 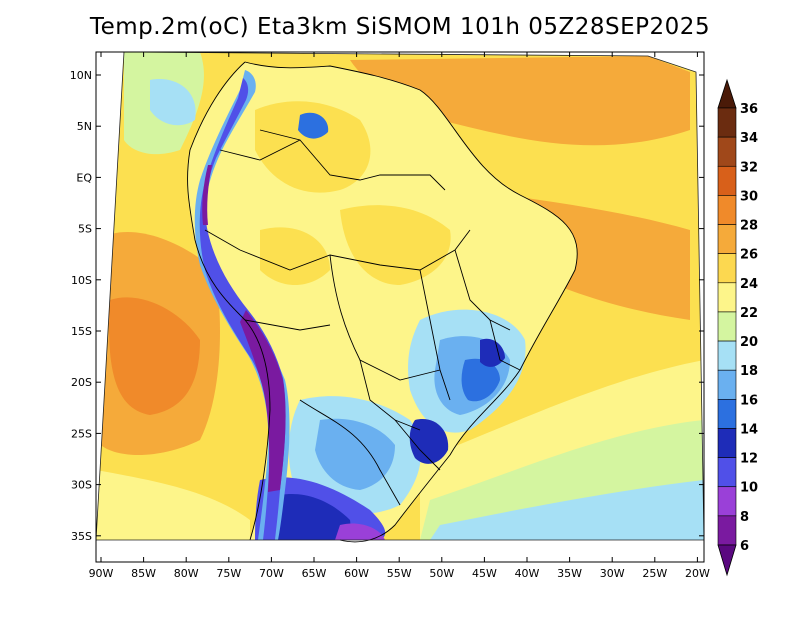 I want to click on lat-tick-label: EQ, so click(x=84, y=177).